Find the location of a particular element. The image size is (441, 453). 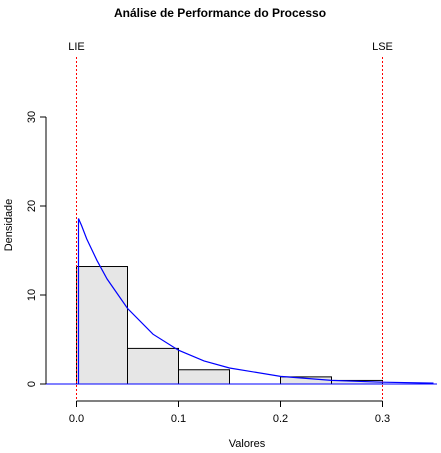

y-axis-label: Densidade is located at coordinates (9, 225).